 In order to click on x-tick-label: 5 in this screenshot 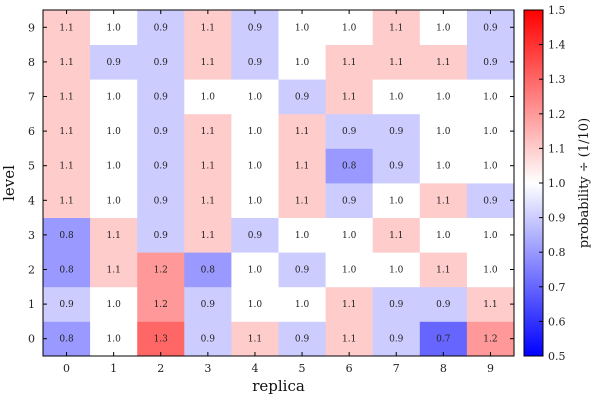, I will do `click(302, 368)`.